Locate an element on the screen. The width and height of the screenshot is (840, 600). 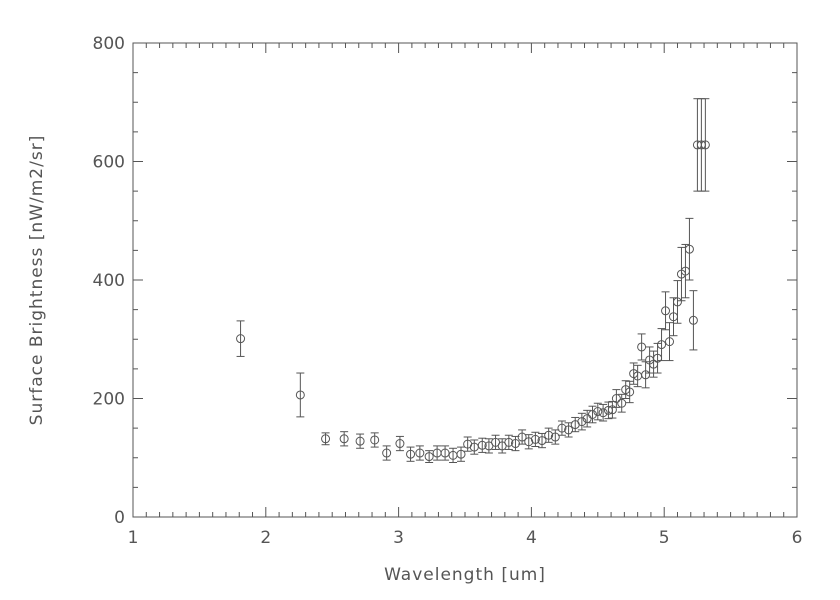
x-tick-label: 5 is located at coordinates (664, 538).